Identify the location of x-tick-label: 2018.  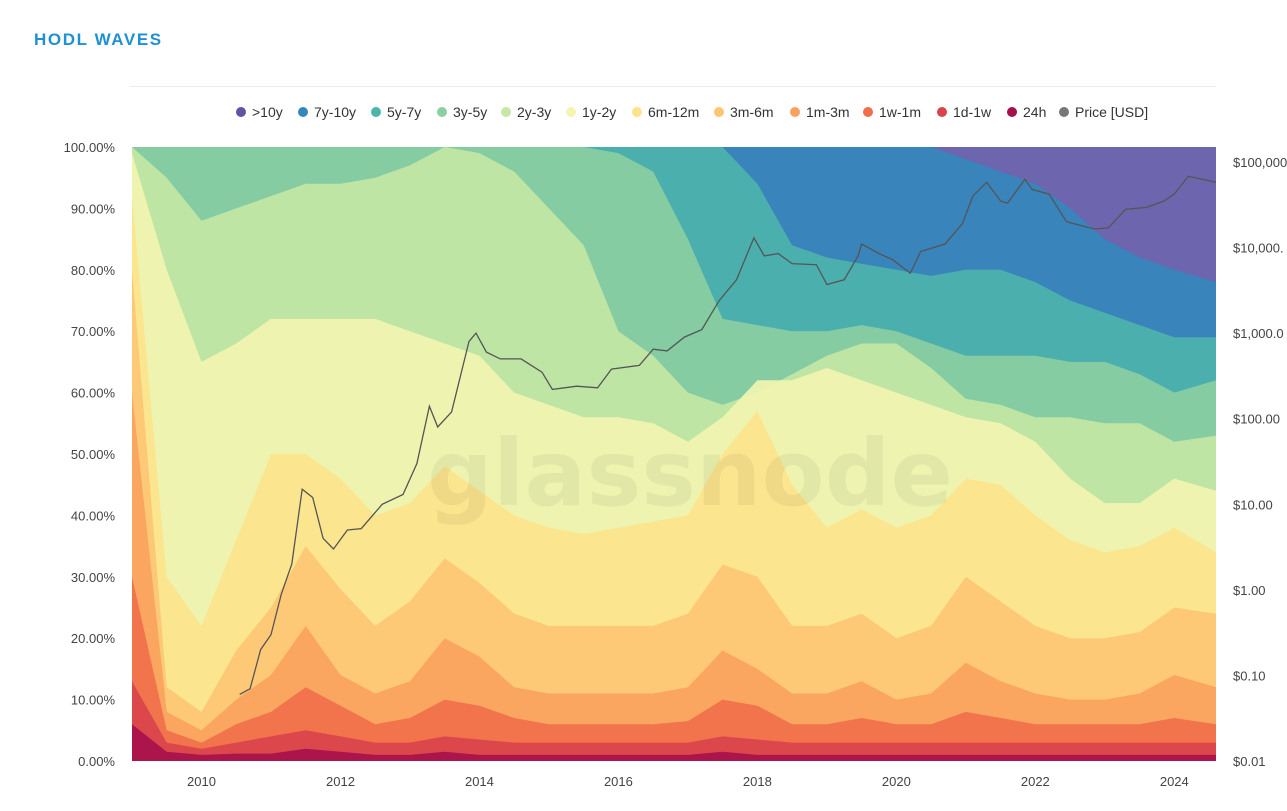
(757, 781).